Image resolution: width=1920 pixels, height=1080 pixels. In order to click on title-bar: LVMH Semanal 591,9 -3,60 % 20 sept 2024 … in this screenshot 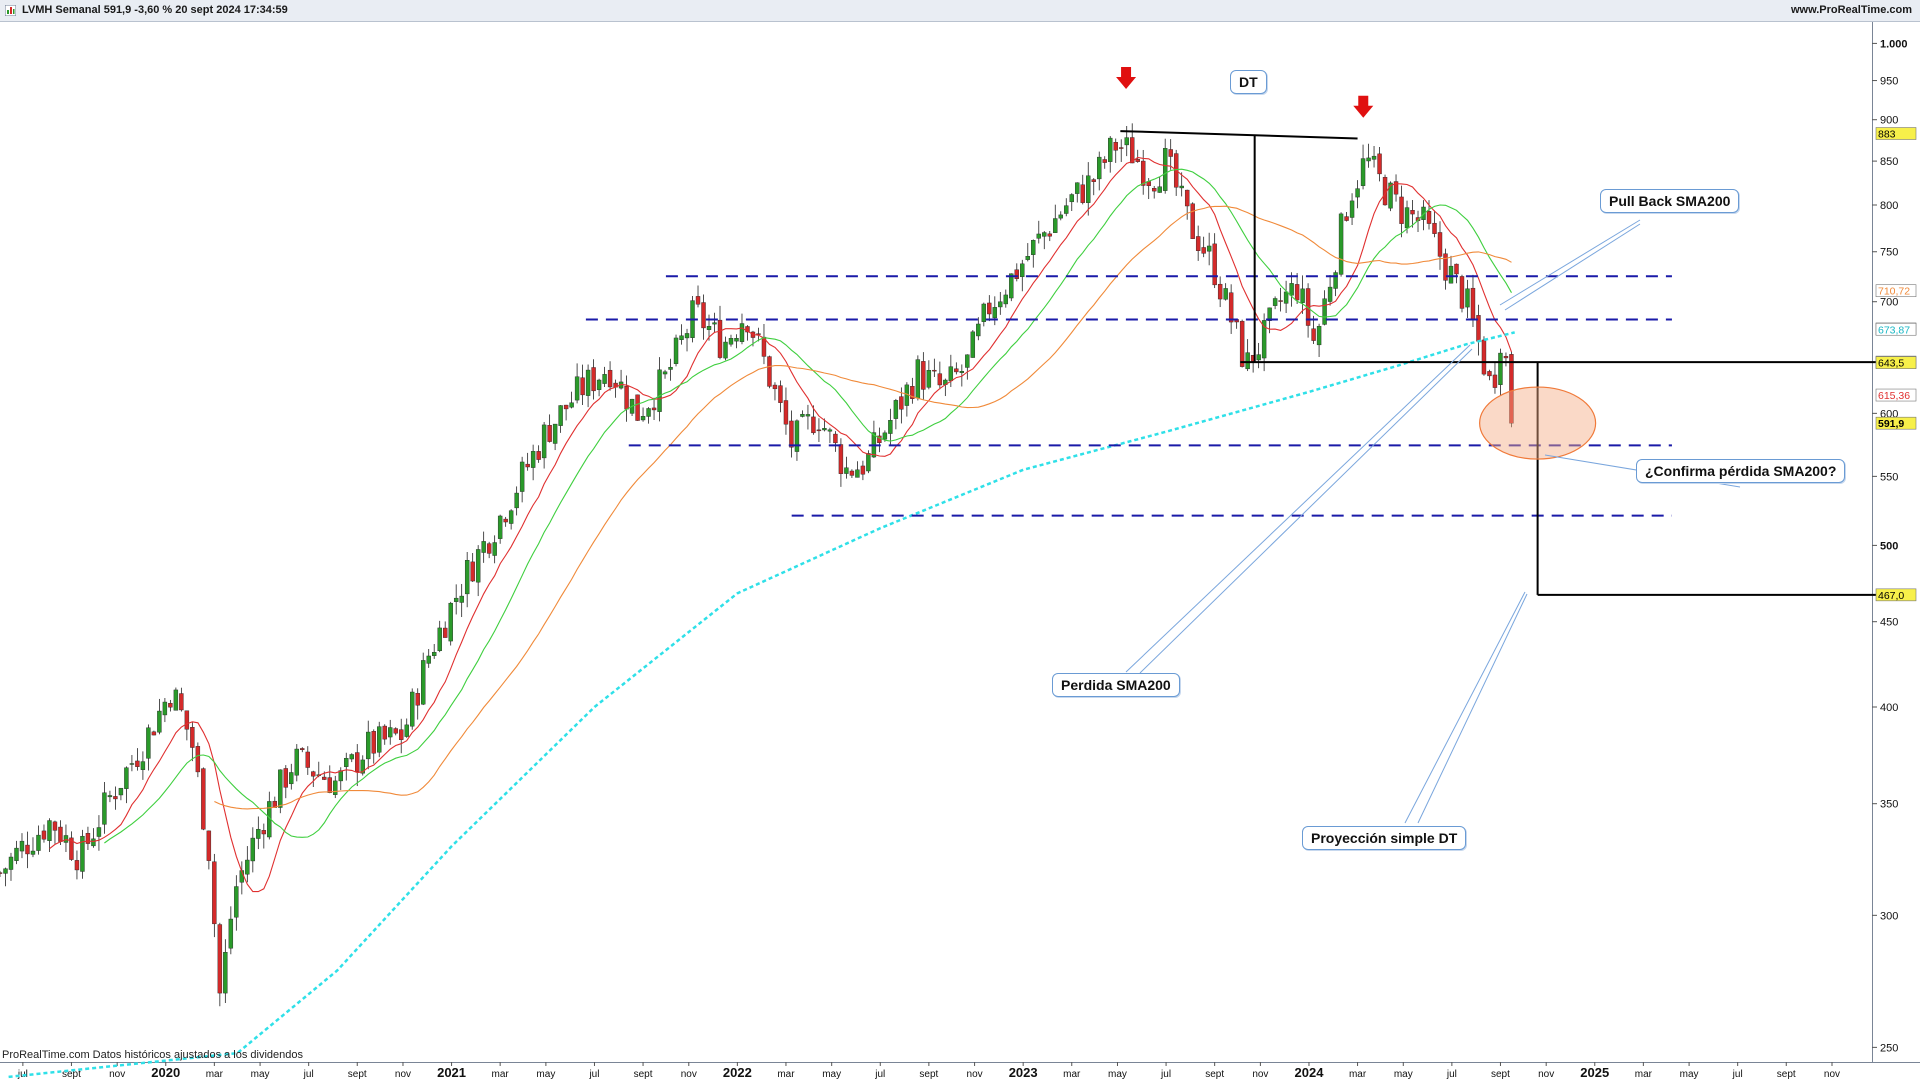, I will do `click(960, 11)`.